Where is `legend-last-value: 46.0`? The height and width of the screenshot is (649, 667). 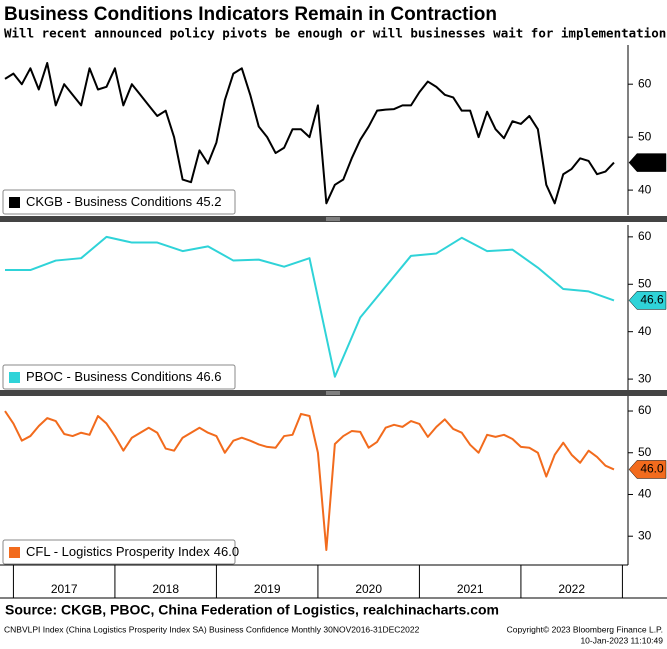
legend-last-value: 46.0 is located at coordinates (226, 551).